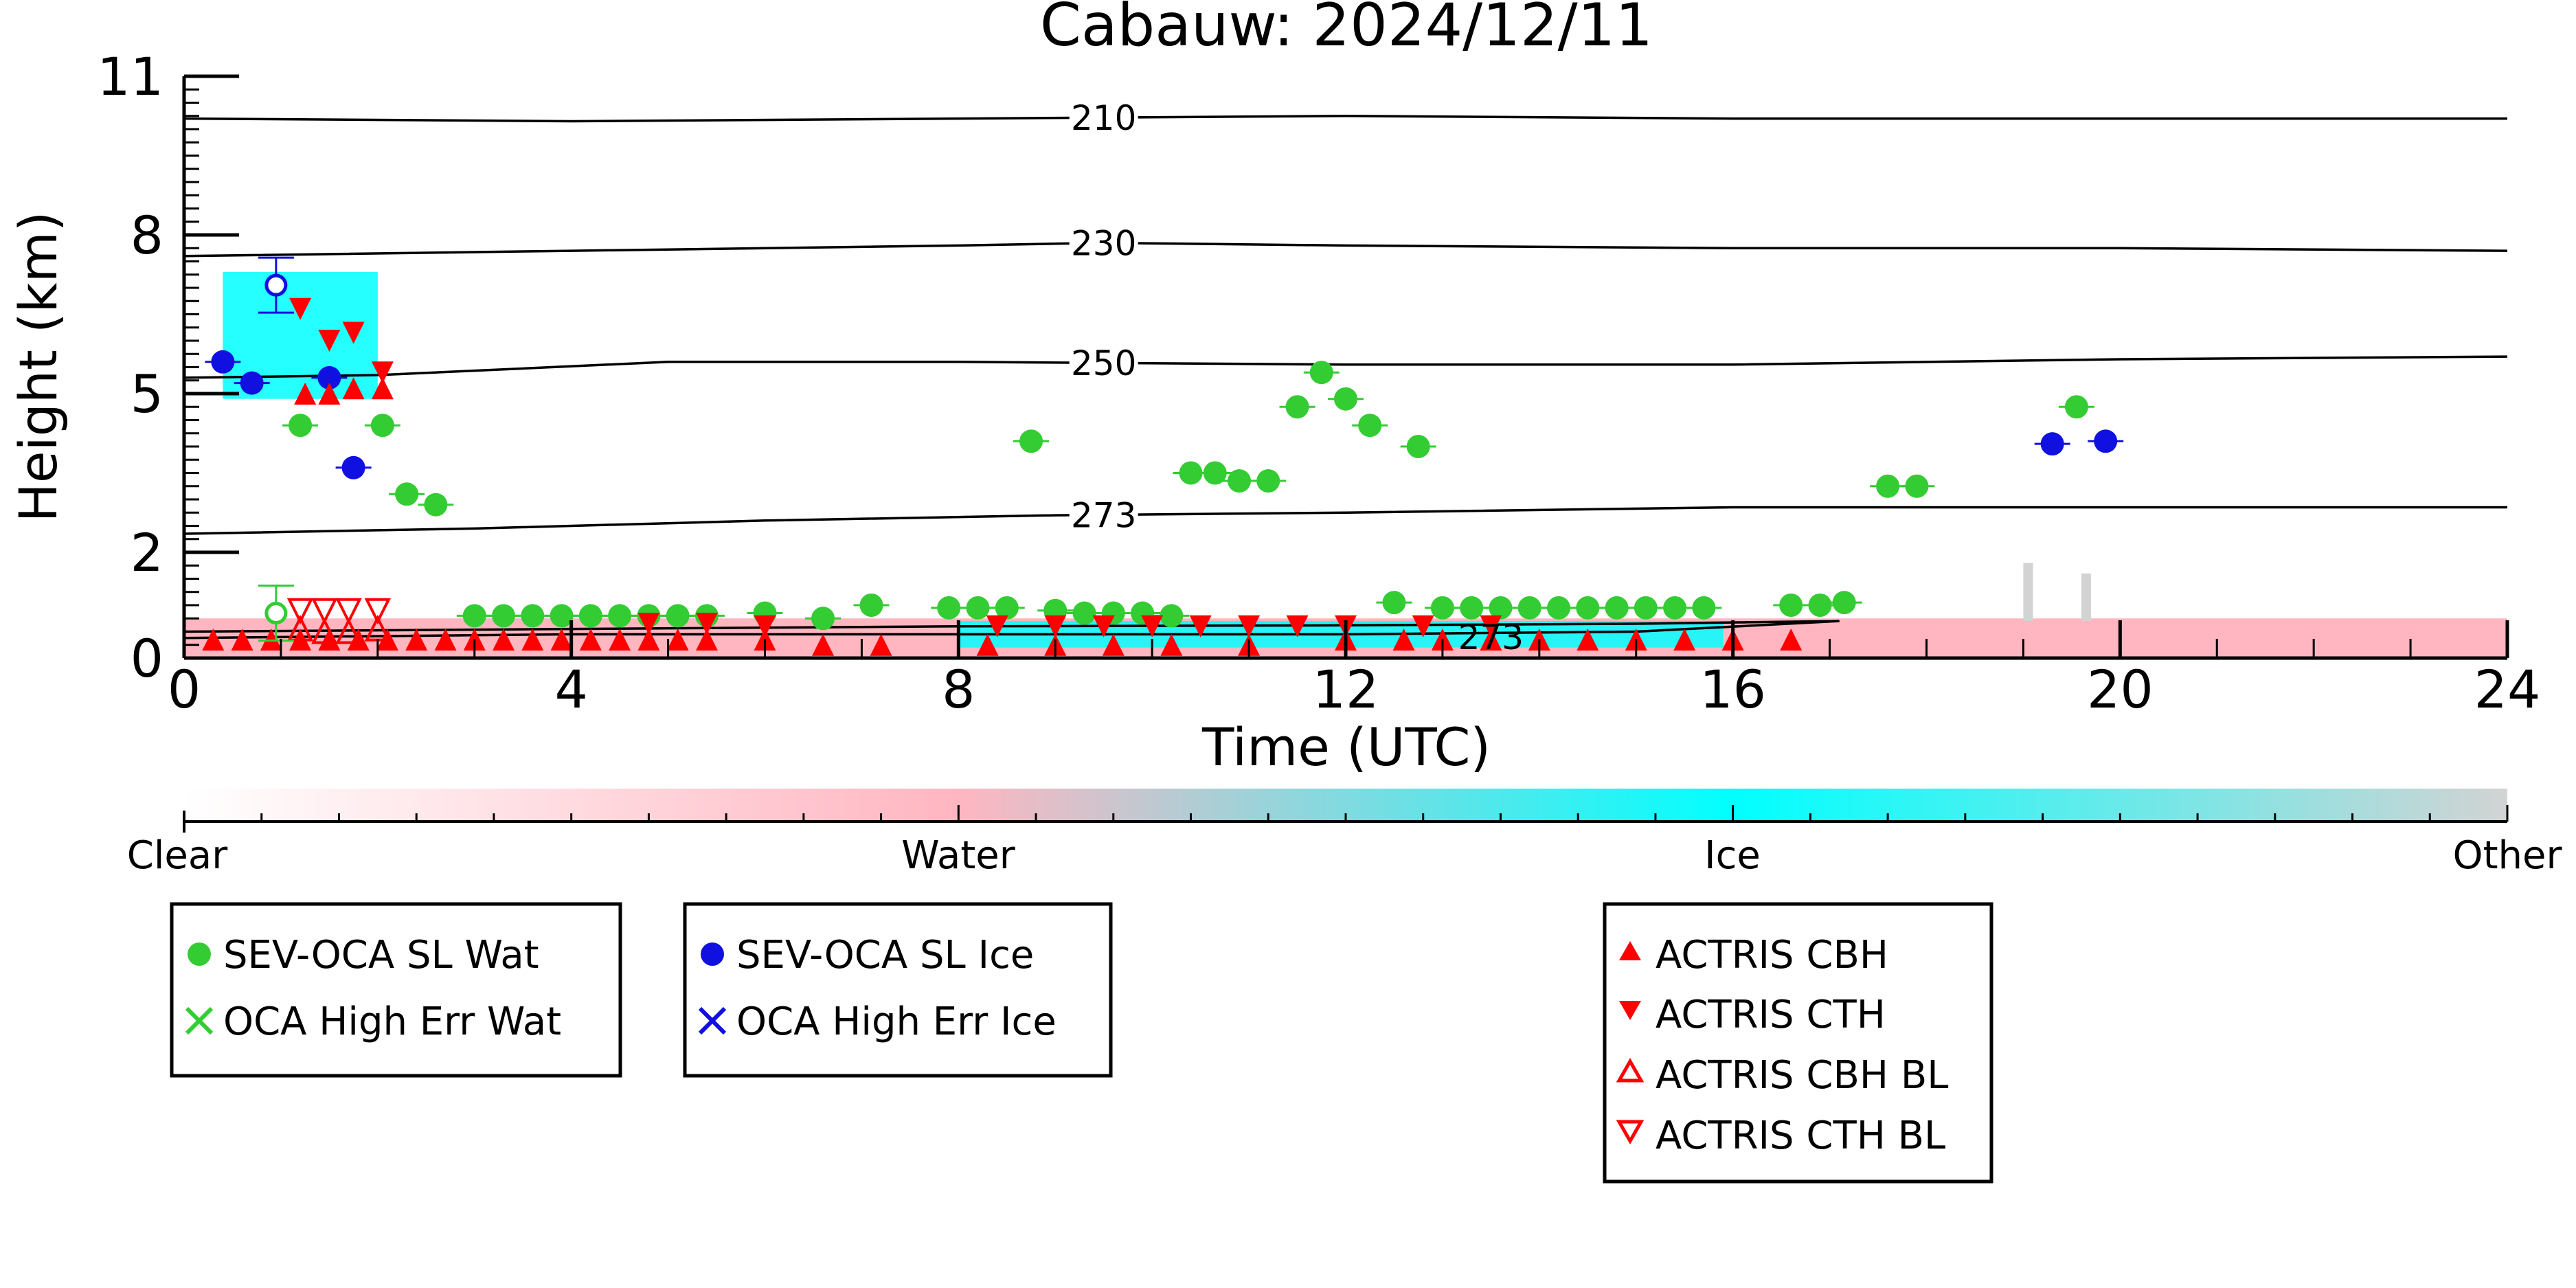 This screenshot has height=1288, width=2576. Describe the element at coordinates (1630, 1070) in the screenshot. I see `legend-marker-actris-cbh-bl` at that location.